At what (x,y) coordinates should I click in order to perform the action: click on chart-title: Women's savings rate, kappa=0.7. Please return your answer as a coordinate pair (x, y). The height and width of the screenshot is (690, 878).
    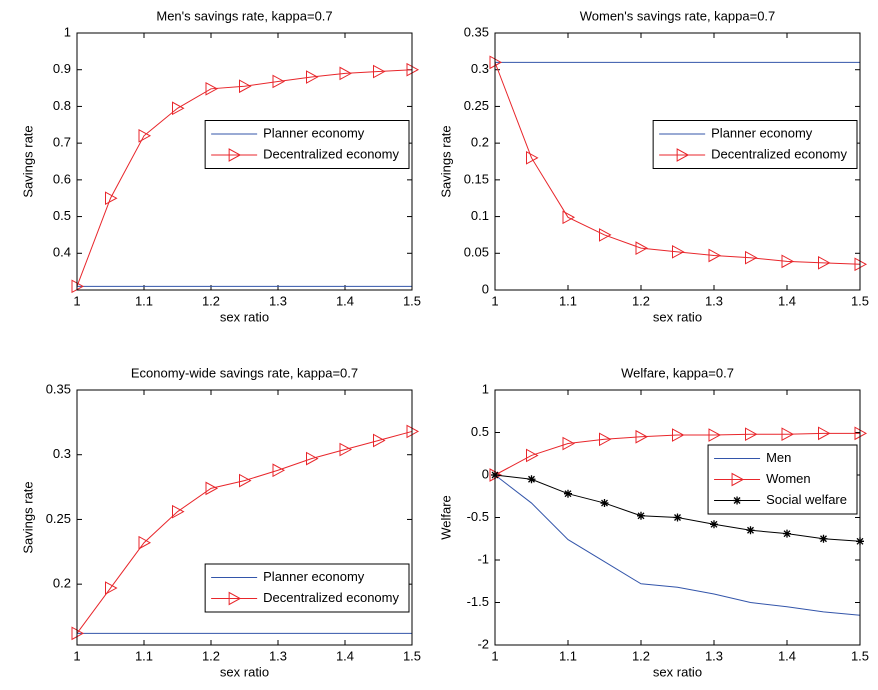
    Looking at the image, I should click on (678, 15).